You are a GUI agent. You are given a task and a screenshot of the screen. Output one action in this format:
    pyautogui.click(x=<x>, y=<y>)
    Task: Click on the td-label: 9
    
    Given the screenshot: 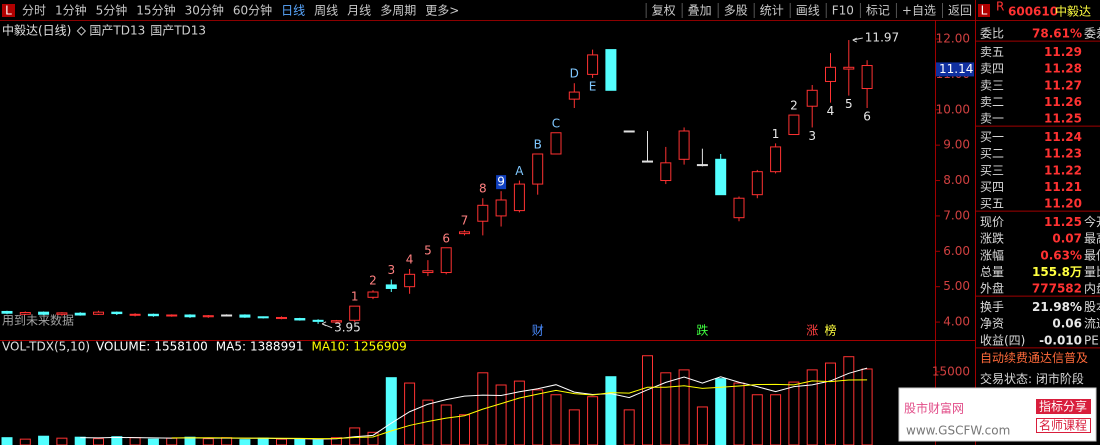 What is the action you would take?
    pyautogui.click(x=501, y=182)
    